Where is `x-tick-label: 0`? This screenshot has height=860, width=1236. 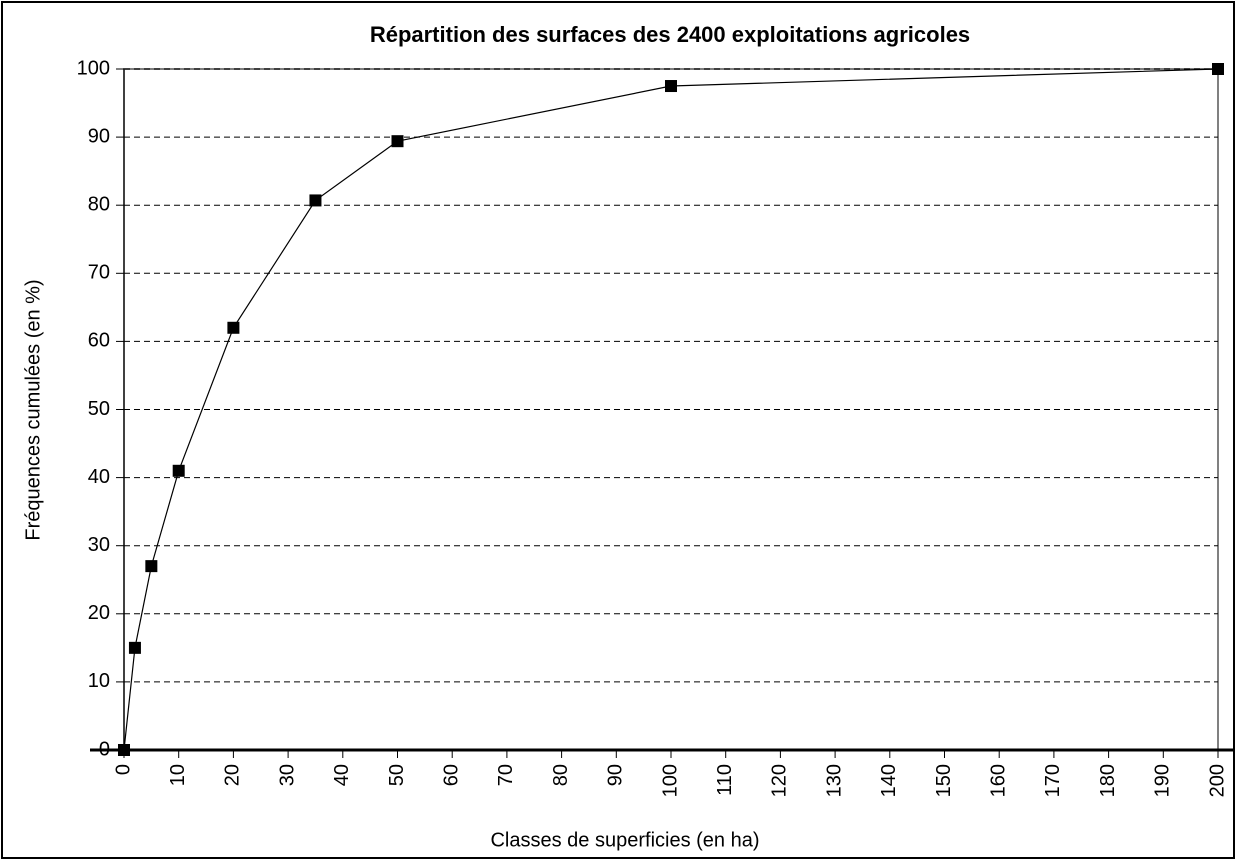
x-tick-label: 0 is located at coordinates (123, 769).